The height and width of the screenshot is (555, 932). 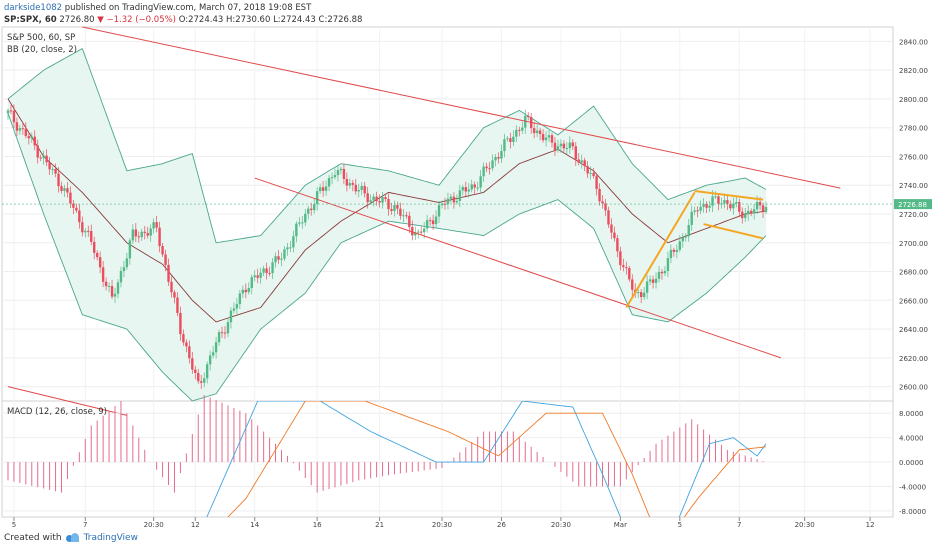 I want to click on macd-tick-label: -8.0000, so click(x=912, y=512).